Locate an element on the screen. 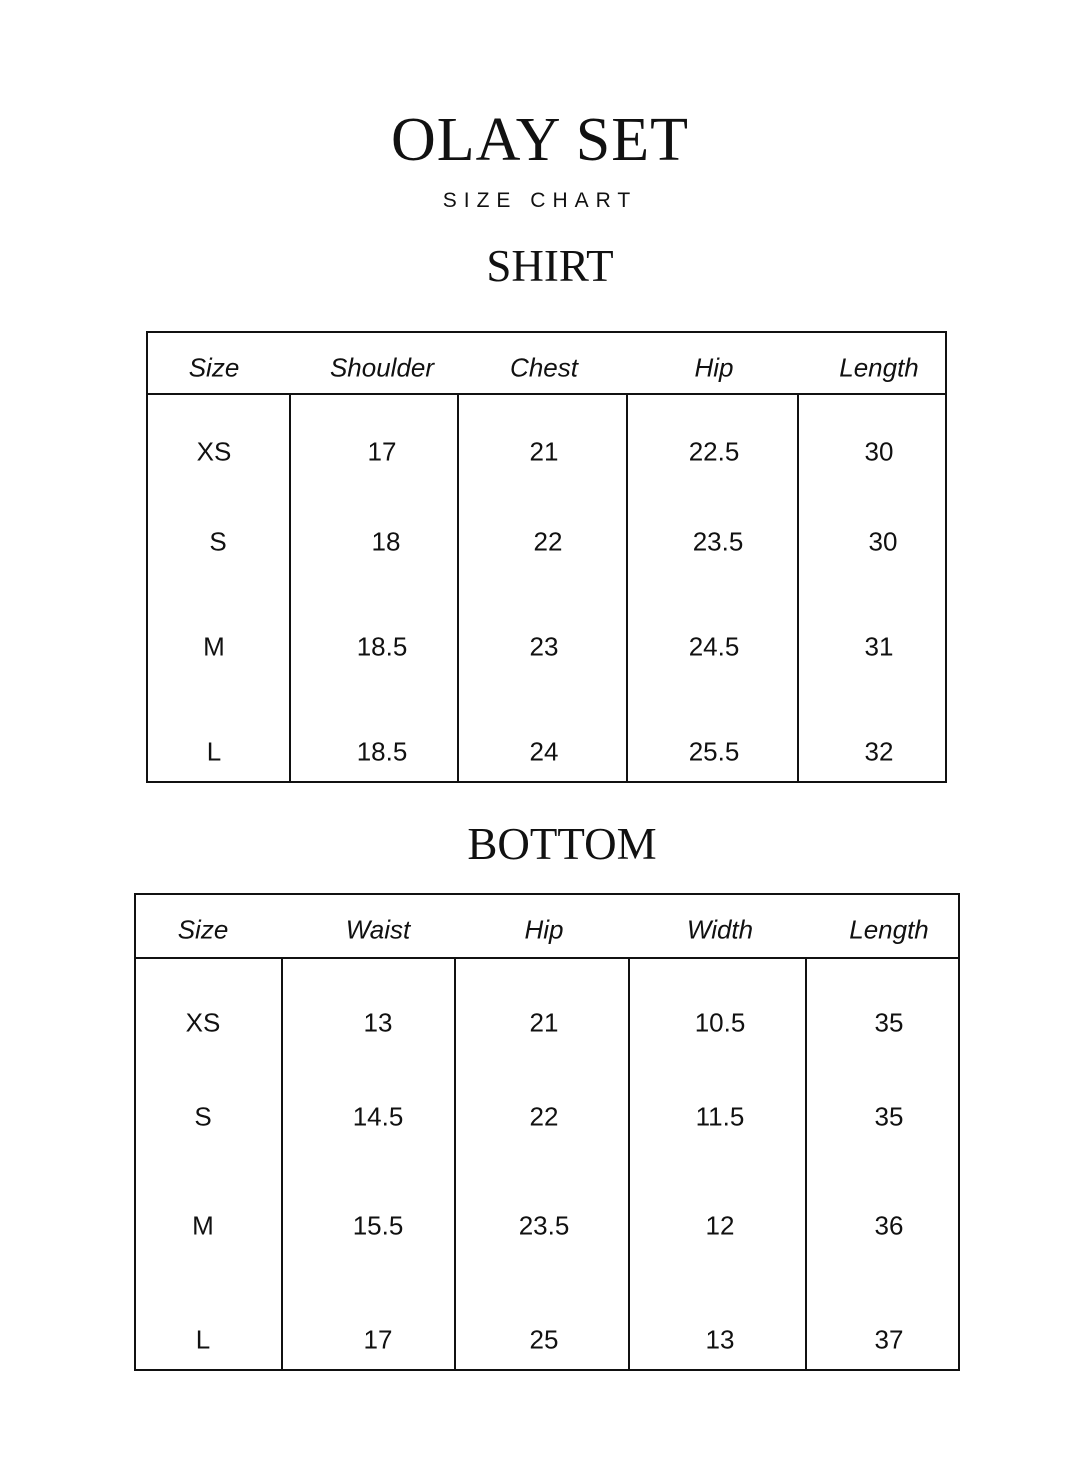  table-cell: 15.5 is located at coordinates (378, 1225).